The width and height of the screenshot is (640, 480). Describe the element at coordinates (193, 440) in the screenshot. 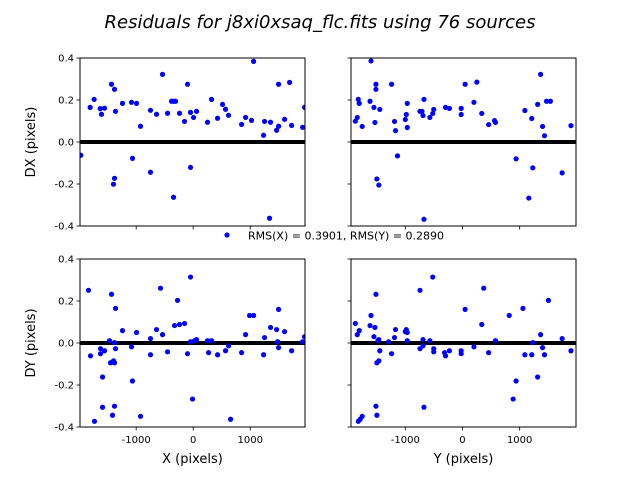

I see `x-tick-label: 0` at that location.